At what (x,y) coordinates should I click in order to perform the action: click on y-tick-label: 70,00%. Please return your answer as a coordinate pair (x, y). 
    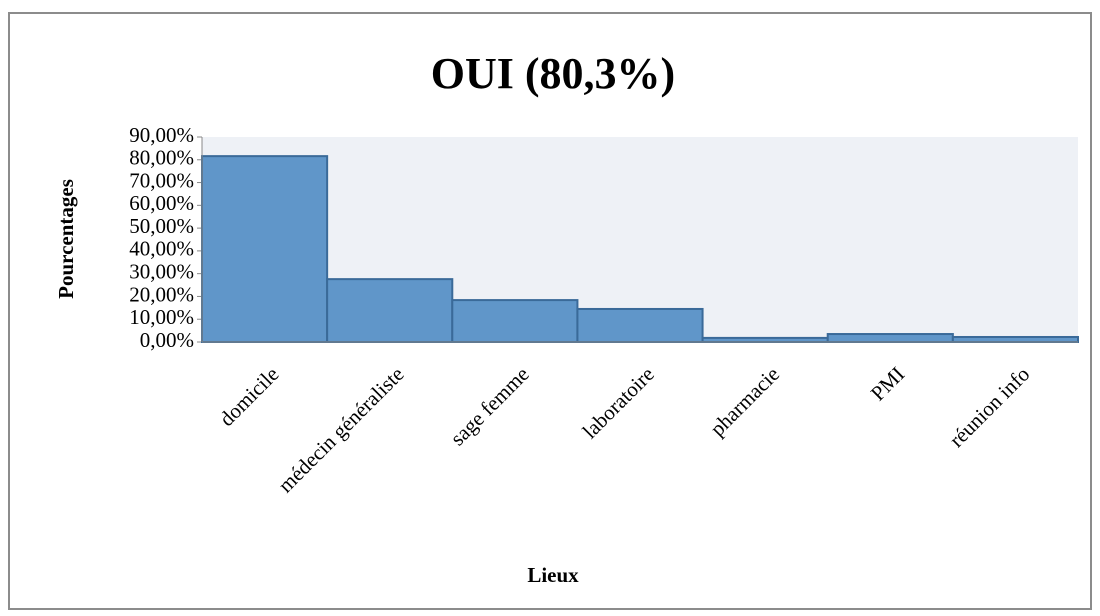
    Looking at the image, I should click on (161, 180).